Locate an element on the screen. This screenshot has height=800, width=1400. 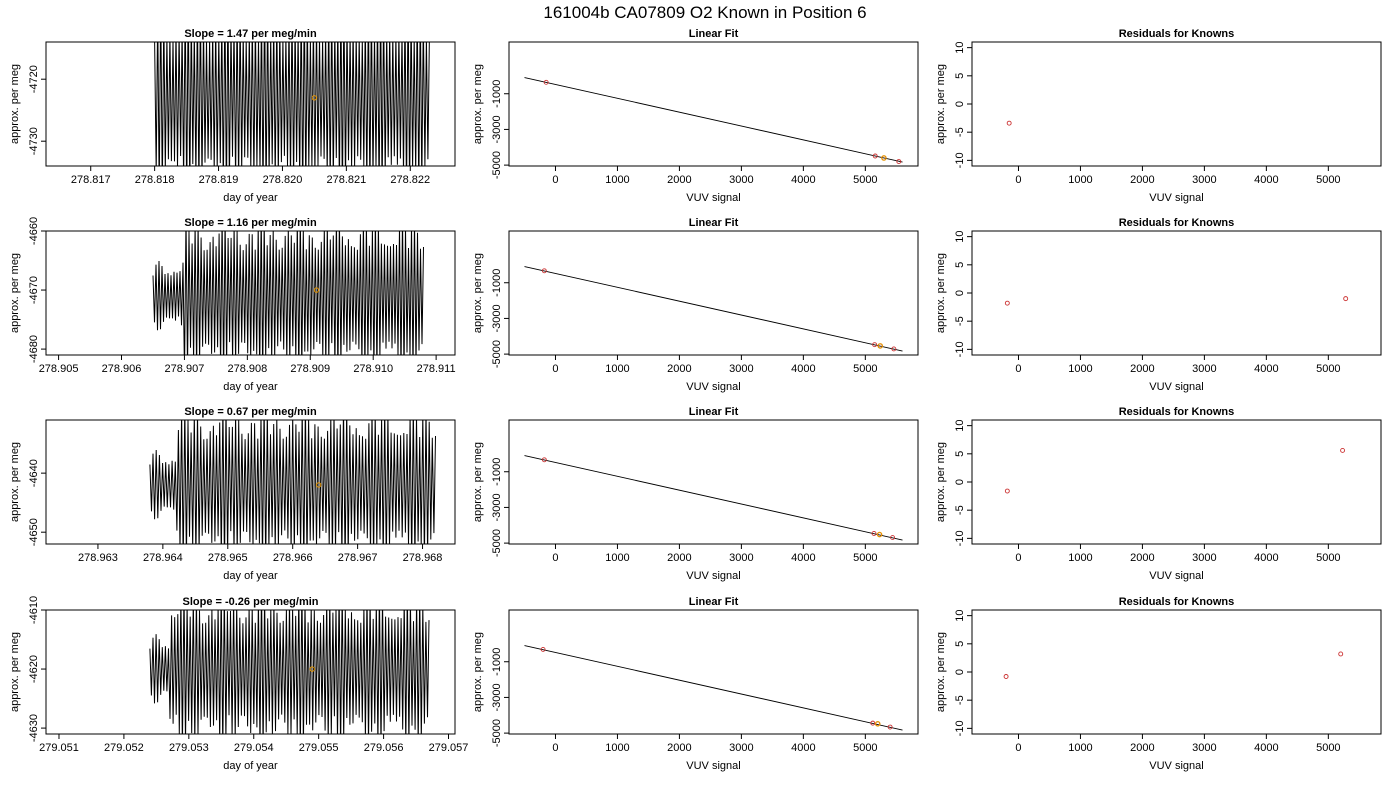
row3-linearfit-xtick-label: 3000 is located at coordinates (741, 558).